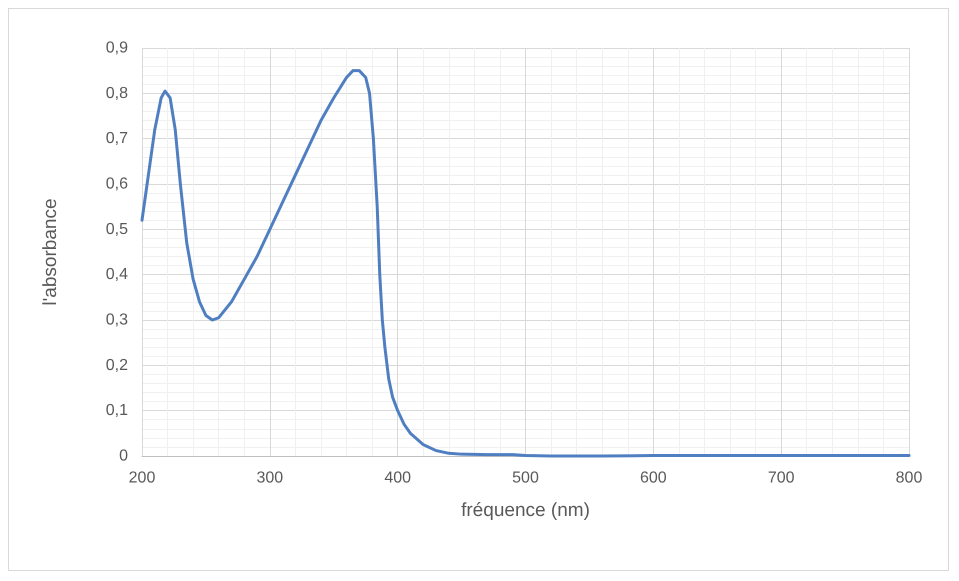  What do you see at coordinates (781, 478) in the screenshot?
I see `x-tick-label: 700` at bounding box center [781, 478].